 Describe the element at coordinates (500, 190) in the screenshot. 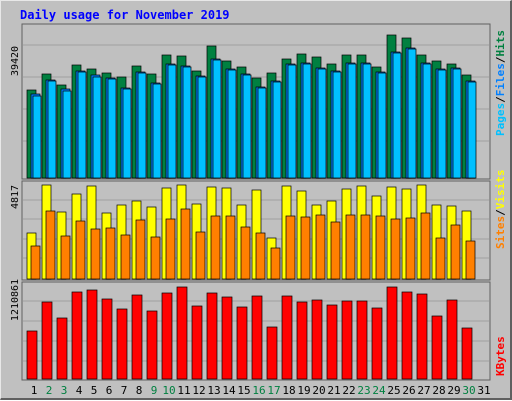

I see `legend-item-visits: Visits` at that location.